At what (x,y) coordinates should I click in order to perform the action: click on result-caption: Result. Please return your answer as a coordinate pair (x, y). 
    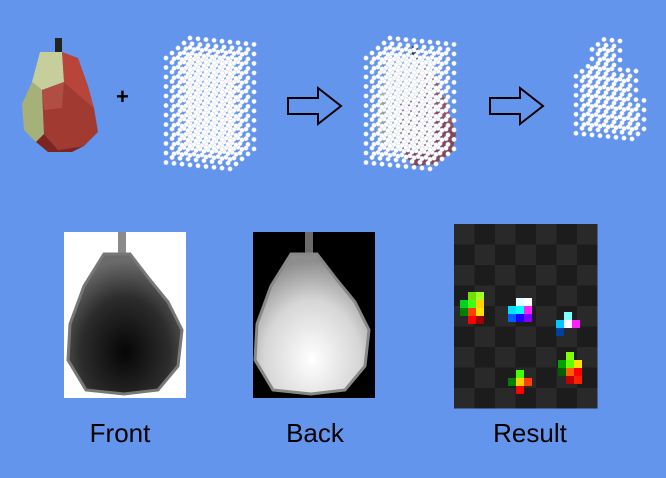
    Looking at the image, I should click on (530, 433).